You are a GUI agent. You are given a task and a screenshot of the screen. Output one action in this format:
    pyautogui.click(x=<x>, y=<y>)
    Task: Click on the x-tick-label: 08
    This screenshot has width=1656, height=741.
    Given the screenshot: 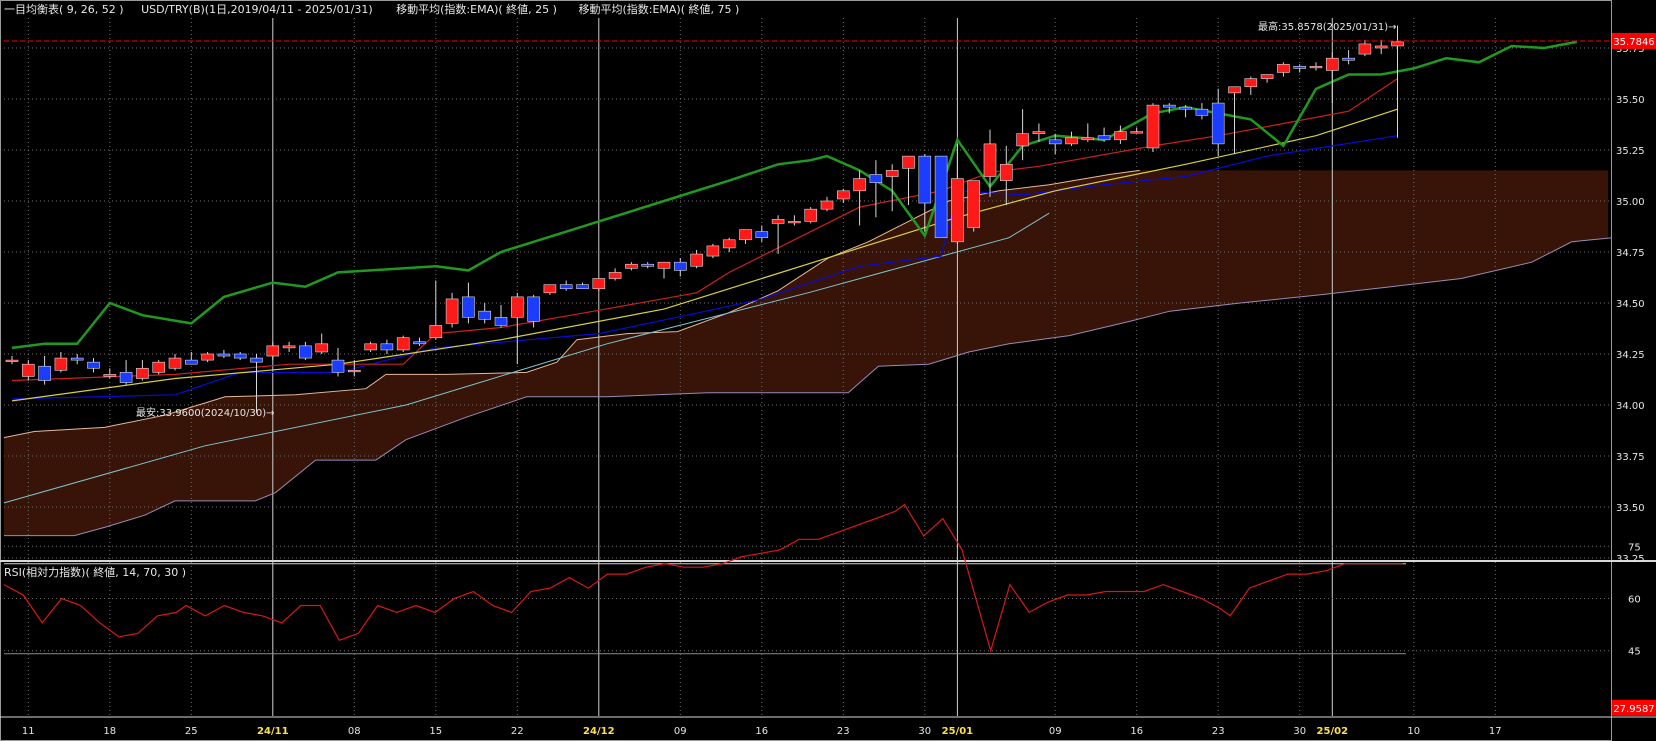 What is the action you would take?
    pyautogui.click(x=354, y=731)
    